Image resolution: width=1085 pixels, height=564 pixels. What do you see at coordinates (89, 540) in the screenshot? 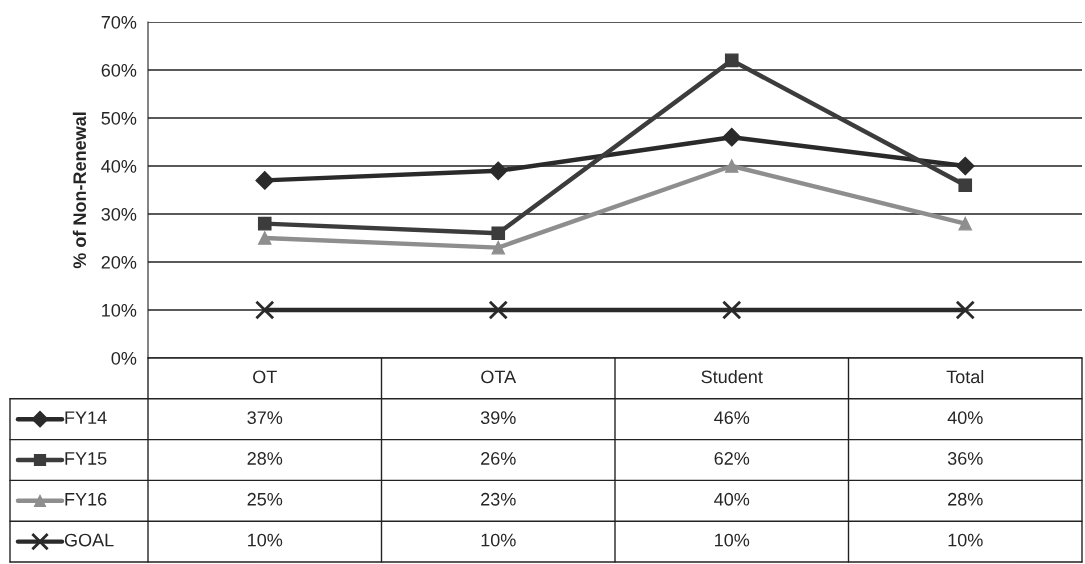
I see `legend-label: GOAL` at bounding box center [89, 540].